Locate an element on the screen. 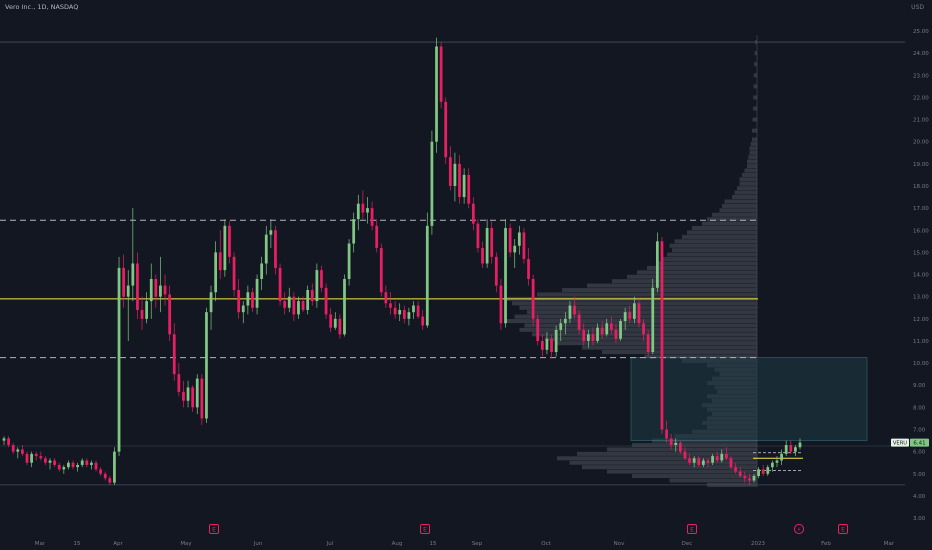 The width and height of the screenshot is (932, 550). y-tick-label: 16.00 is located at coordinates (921, 231).